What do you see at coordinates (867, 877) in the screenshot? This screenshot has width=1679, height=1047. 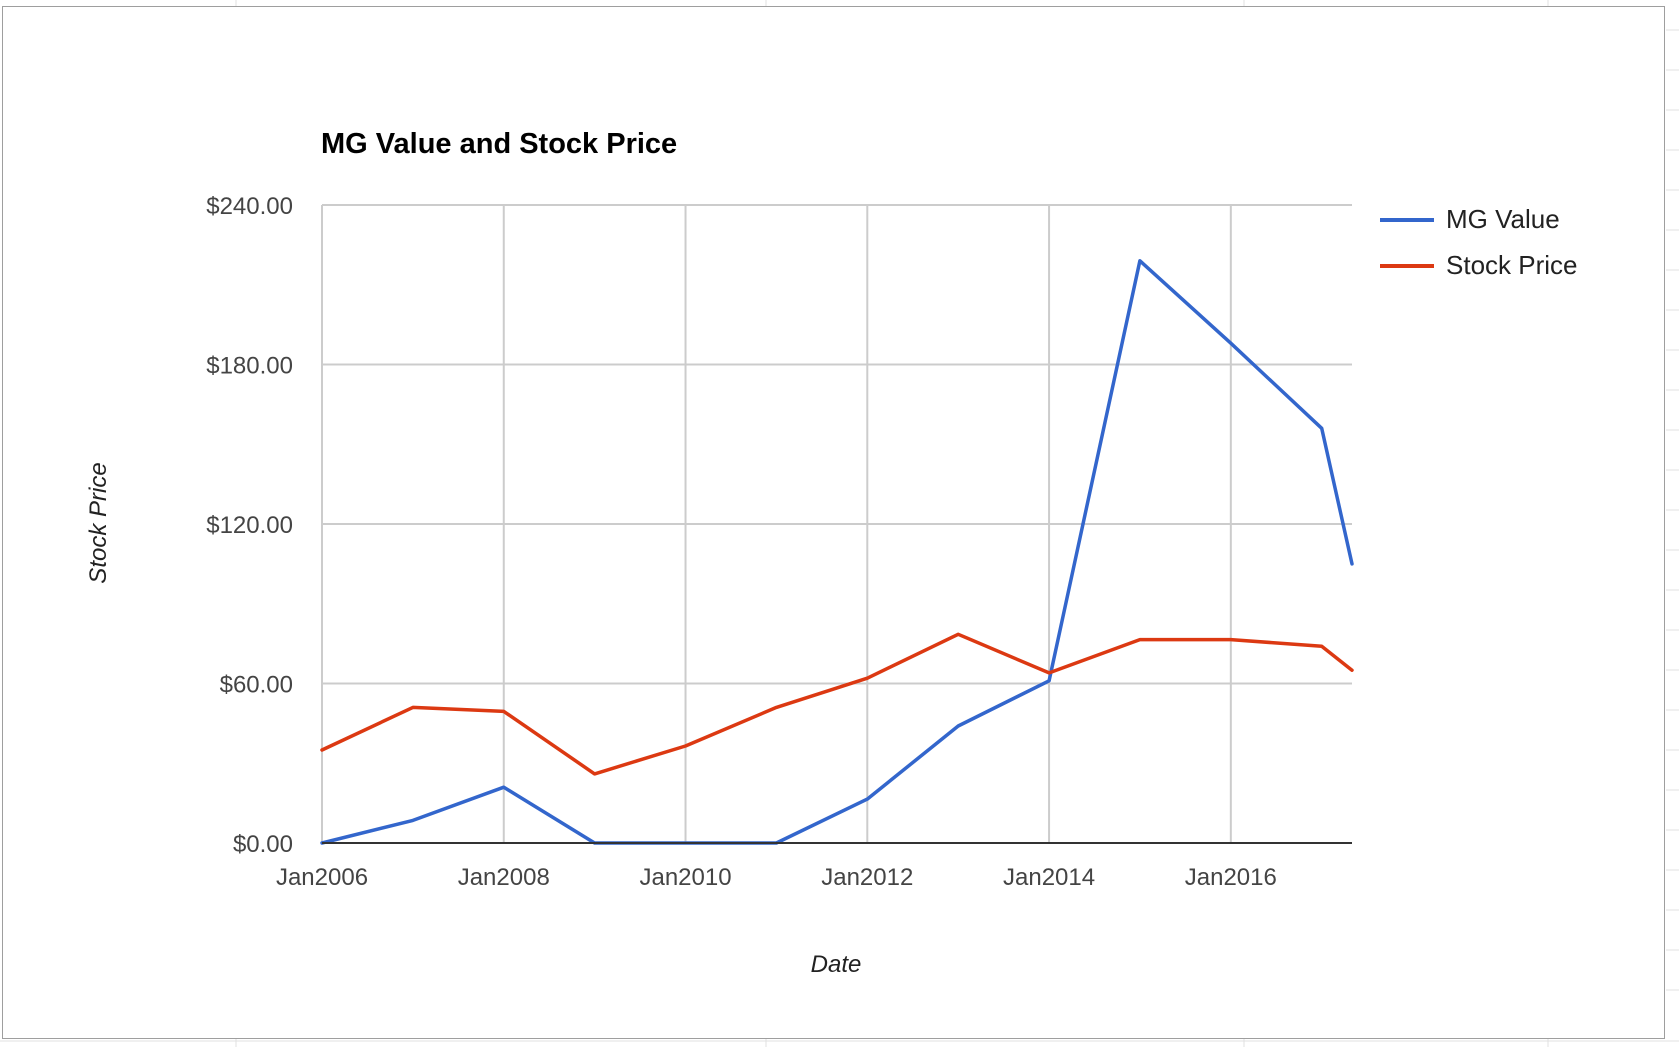 I see `x-tick-label: Jan2012` at bounding box center [867, 877].